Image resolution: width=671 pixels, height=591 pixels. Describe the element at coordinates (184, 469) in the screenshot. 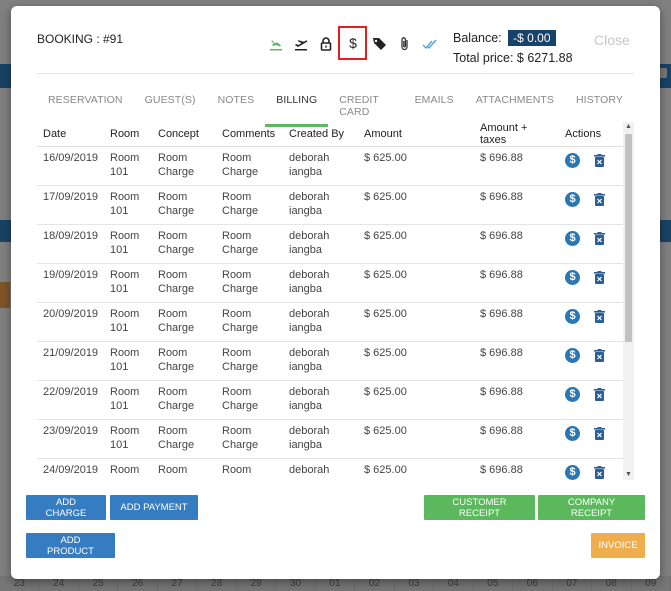

I see `cell-concept: Room` at that location.